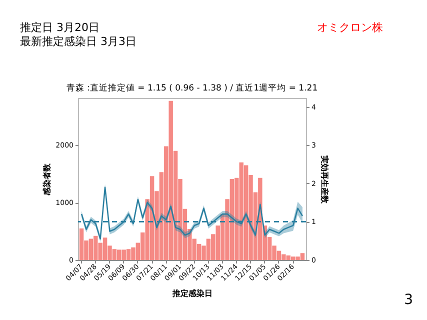 The image size is (427, 320). Describe the element at coordinates (47, 179) in the screenshot. I see `y-axis-title: 感染者数` at that location.